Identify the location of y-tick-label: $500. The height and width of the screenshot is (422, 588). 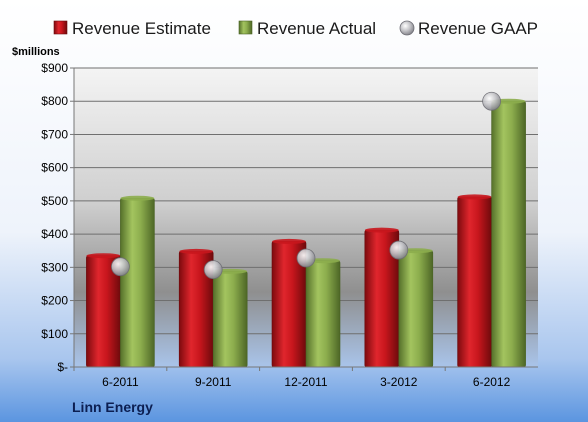
(54, 201).